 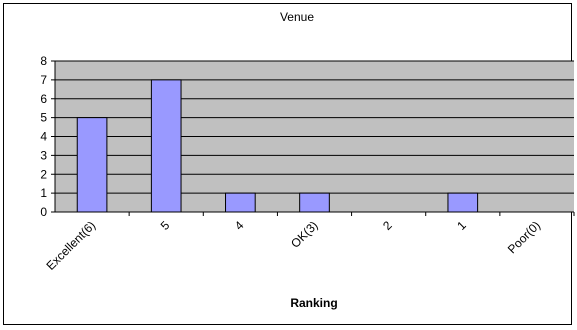 What do you see at coordinates (297, 17) in the screenshot?
I see `chart-title: Venue` at bounding box center [297, 17].